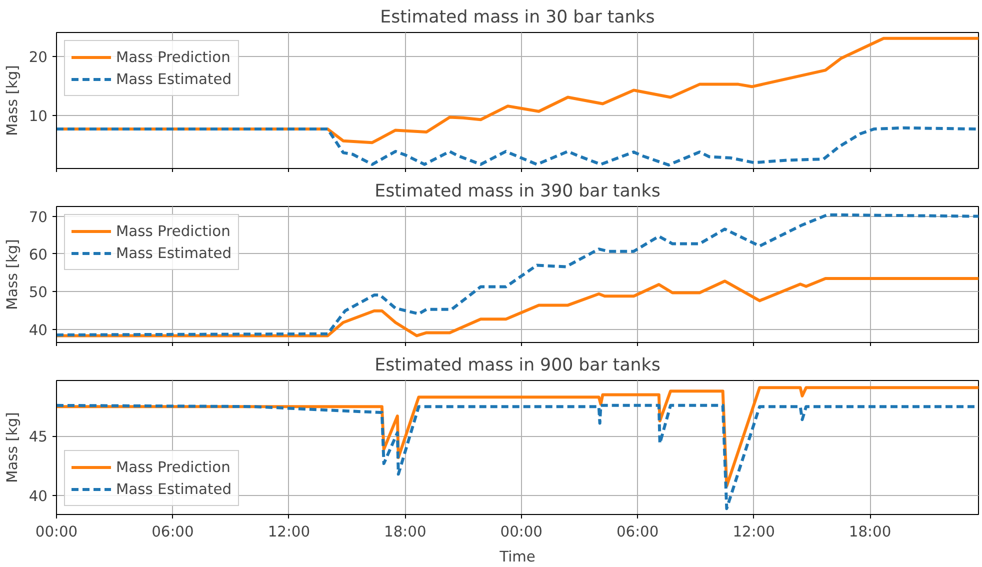  What do you see at coordinates (517, 366) in the screenshot?
I see `chart-title: Estimated mass in 900 bar tanks` at bounding box center [517, 366].